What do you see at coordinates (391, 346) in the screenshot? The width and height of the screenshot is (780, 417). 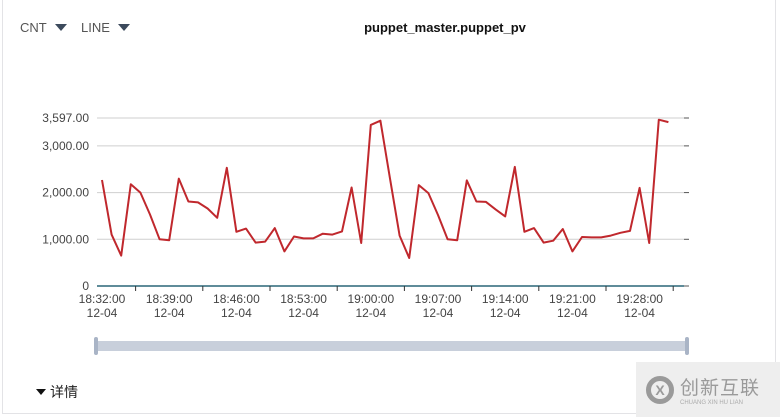 I see `time-range-slider` at bounding box center [391, 346].